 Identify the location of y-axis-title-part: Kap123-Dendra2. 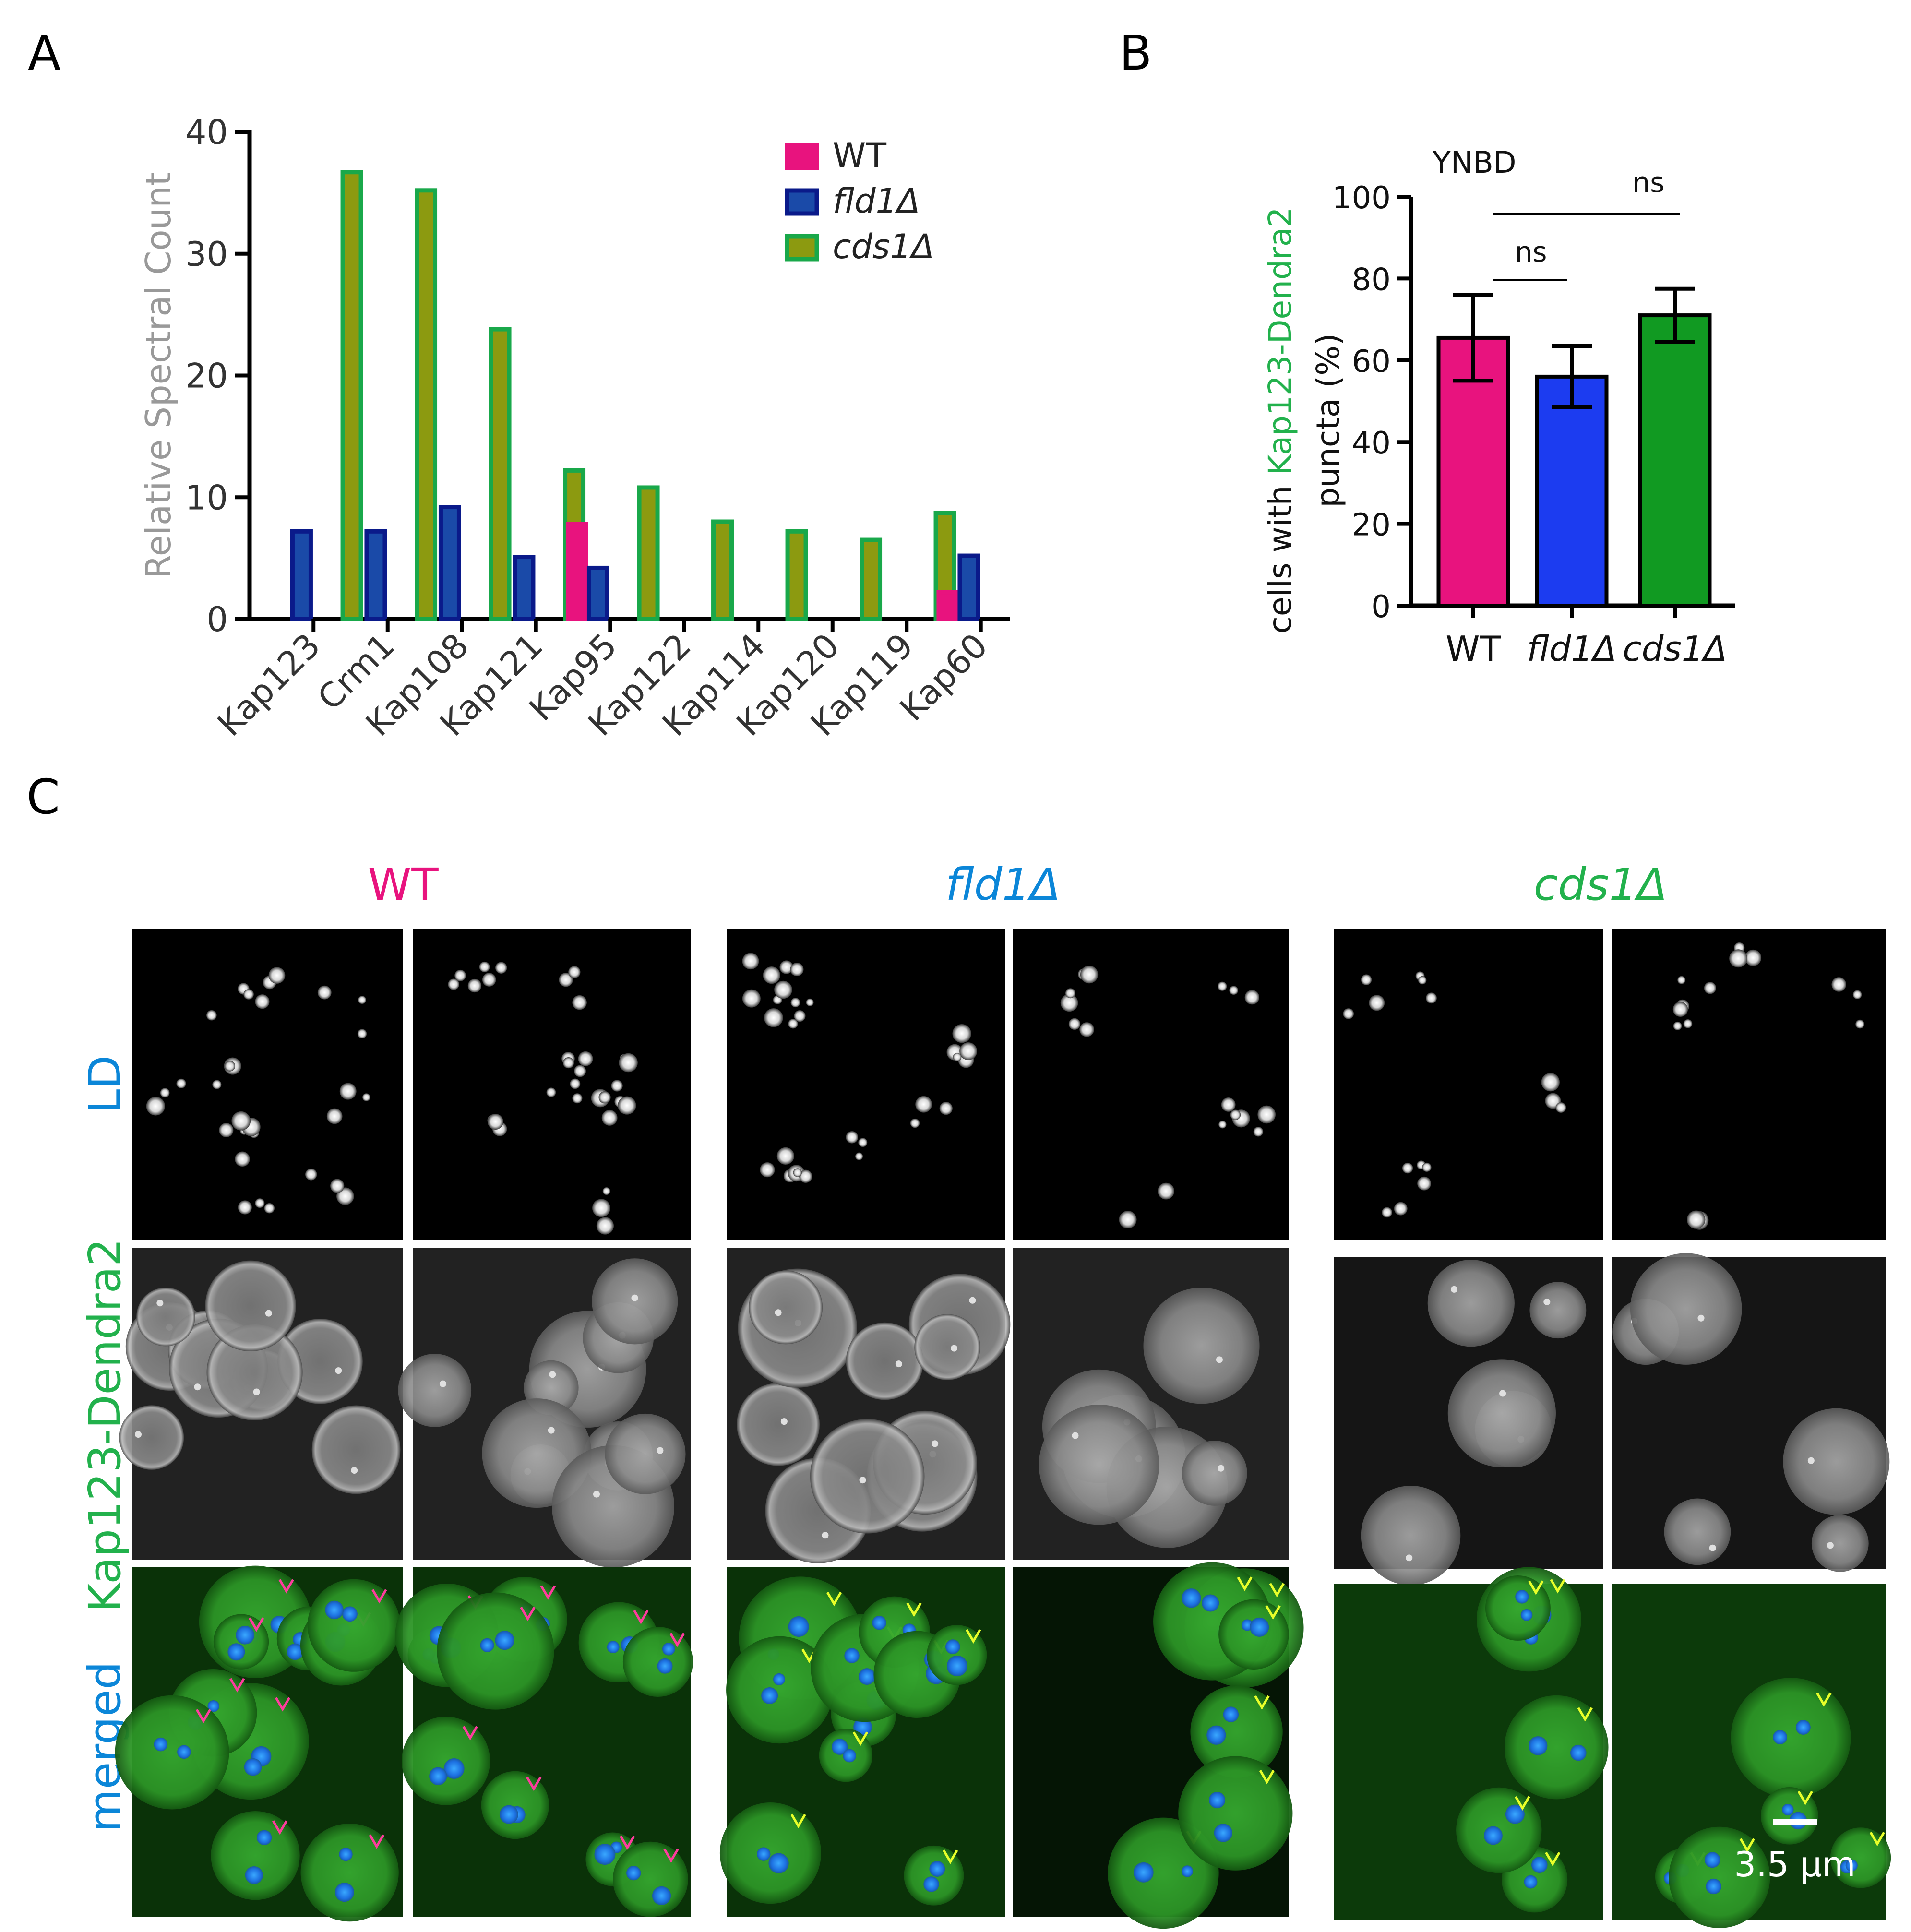
(1280, 341).